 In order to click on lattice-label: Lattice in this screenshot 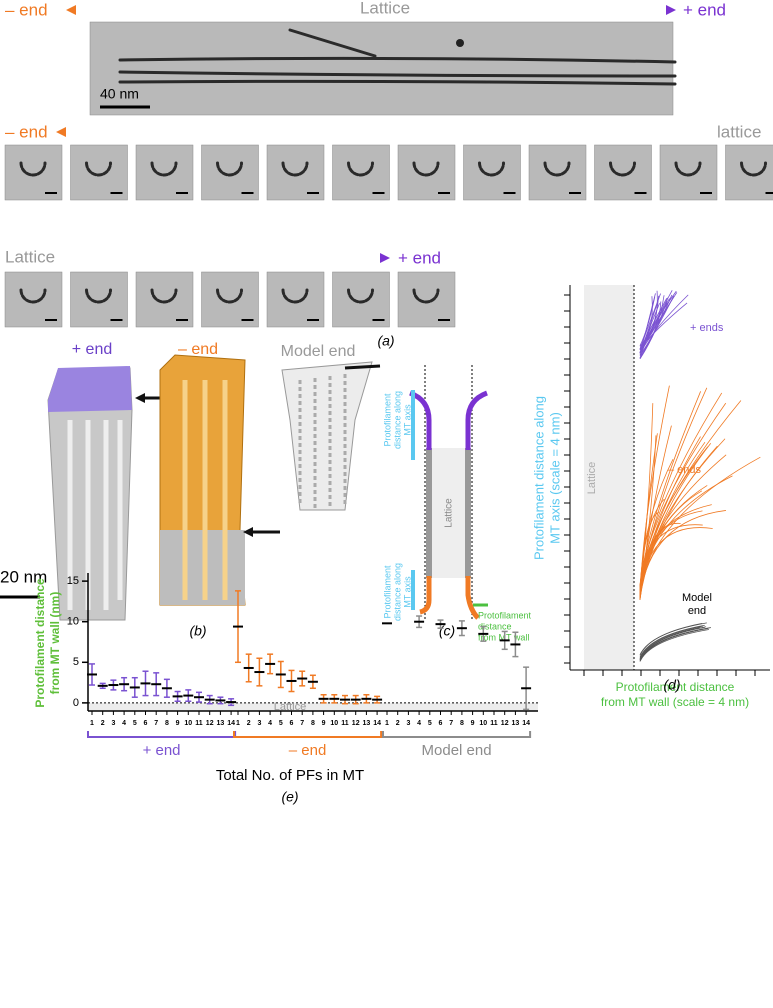, I will do `click(449, 513)`.